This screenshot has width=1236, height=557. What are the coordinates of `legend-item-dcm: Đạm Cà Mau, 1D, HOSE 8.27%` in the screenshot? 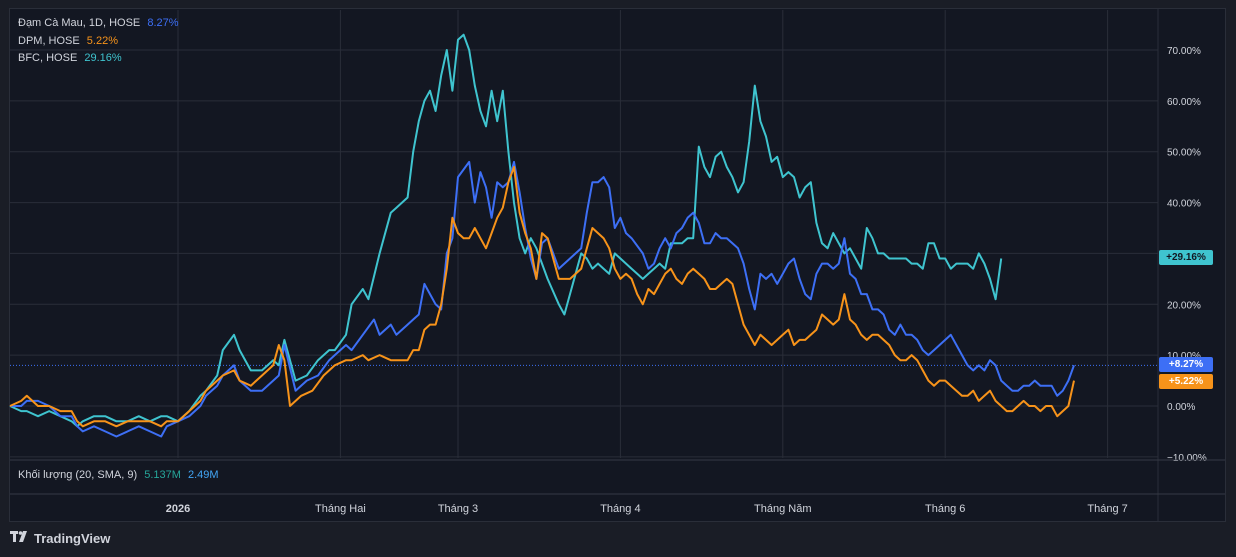 It's located at (98, 23).